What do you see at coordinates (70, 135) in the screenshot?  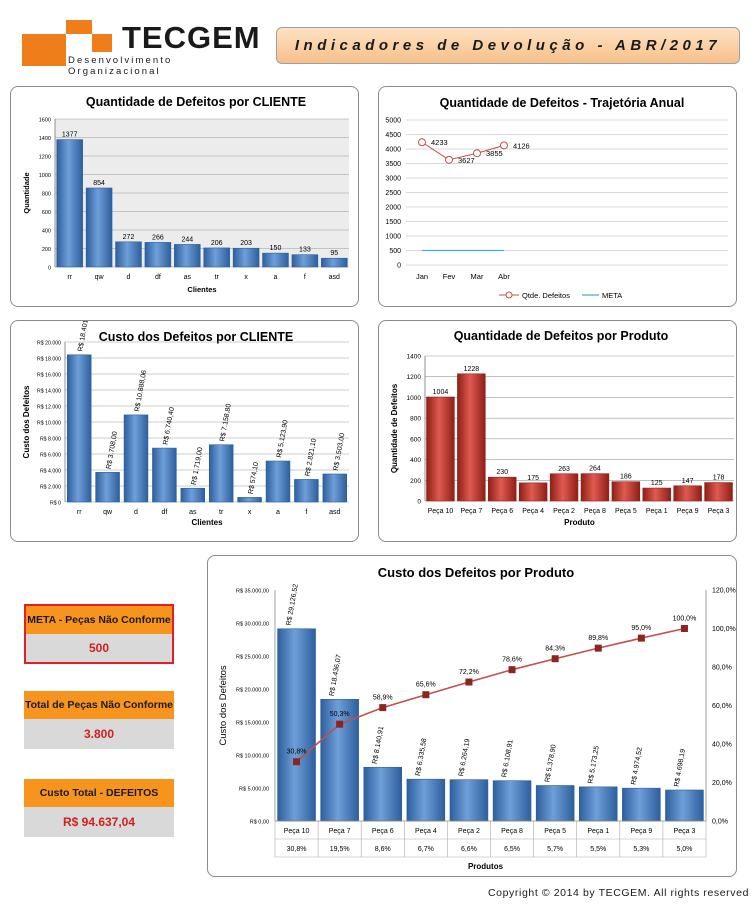 I see `data-label: 1377` at bounding box center [70, 135].